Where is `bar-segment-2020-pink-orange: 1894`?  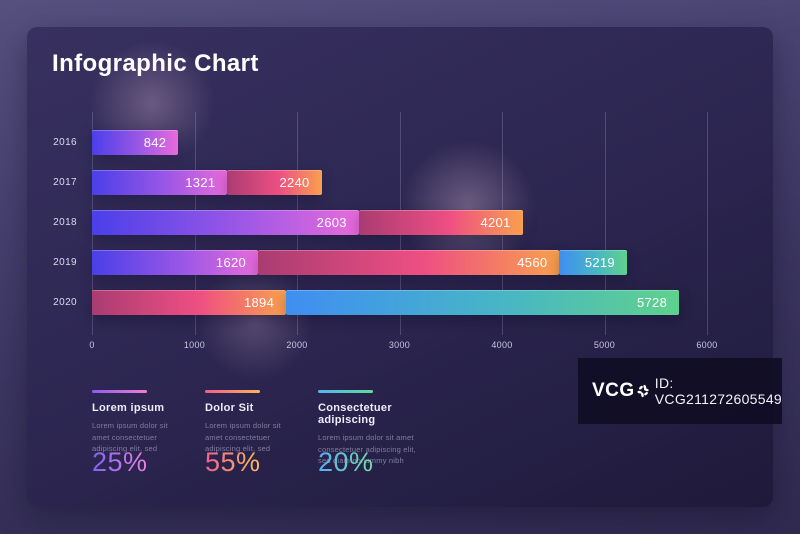
bar-segment-2020-pink-orange: 1894 is located at coordinates (189, 302).